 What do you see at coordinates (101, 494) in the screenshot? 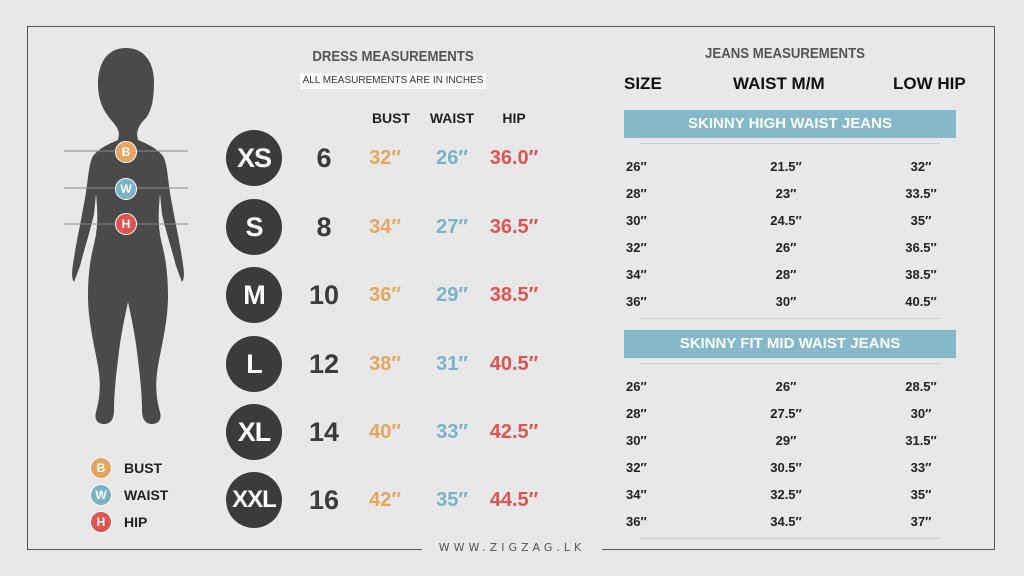
I see `waist-legend-badge: W` at bounding box center [101, 494].